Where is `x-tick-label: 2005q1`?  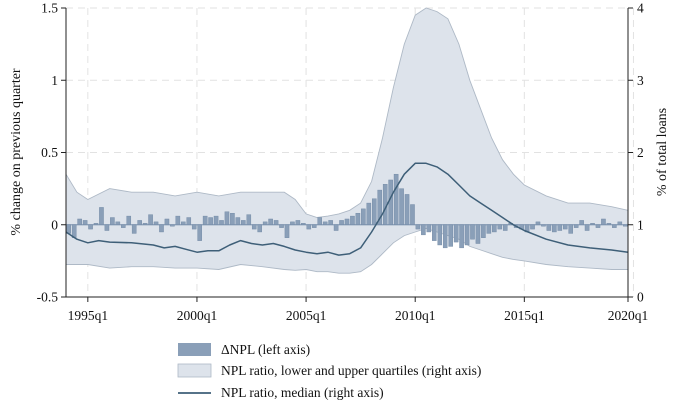 x-tick-label: 2005q1 is located at coordinates (306, 315).